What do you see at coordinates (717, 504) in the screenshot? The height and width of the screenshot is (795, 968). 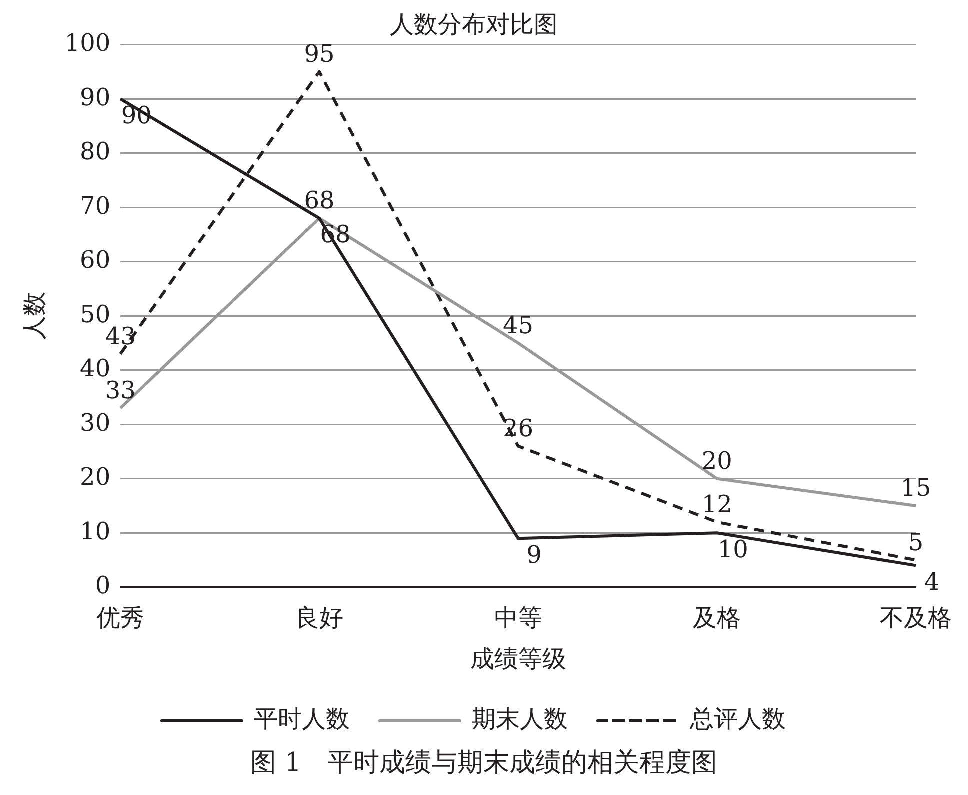 I see `data-label: 12` at bounding box center [717, 504].